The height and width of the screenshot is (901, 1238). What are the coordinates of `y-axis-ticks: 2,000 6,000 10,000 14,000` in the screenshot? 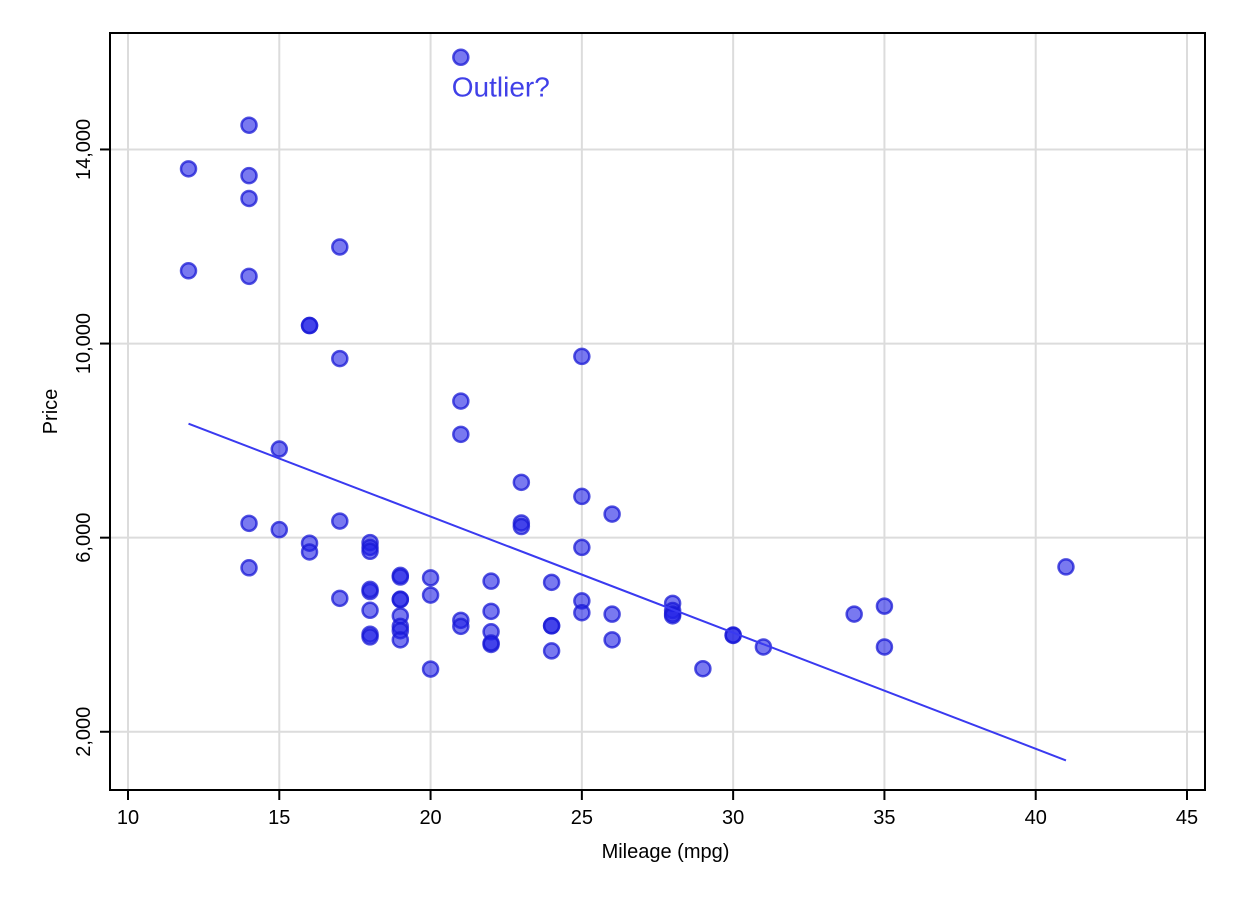 It's located at (91, 438).